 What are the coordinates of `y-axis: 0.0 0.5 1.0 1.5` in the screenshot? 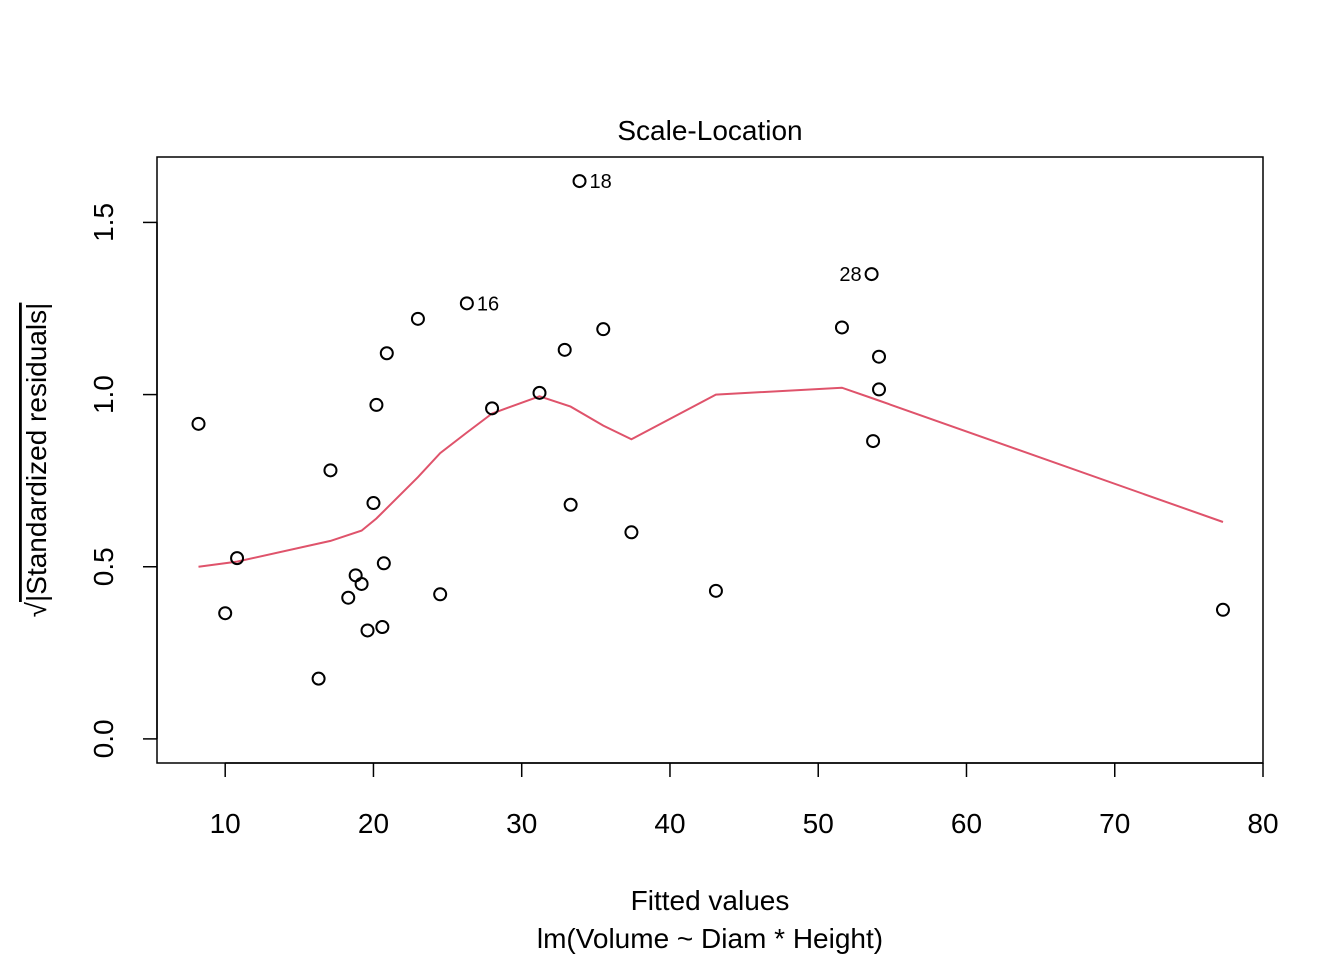 It's located at (123, 480).